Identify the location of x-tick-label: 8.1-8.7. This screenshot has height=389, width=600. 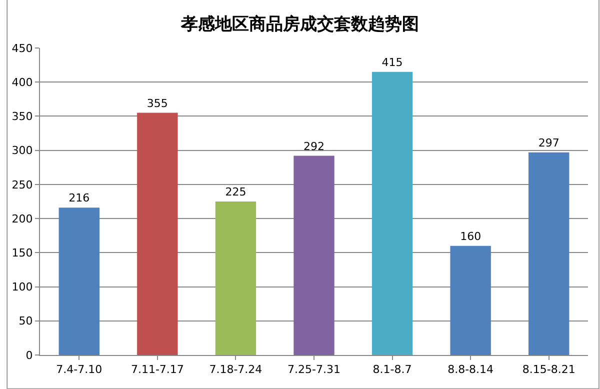
(392, 369).